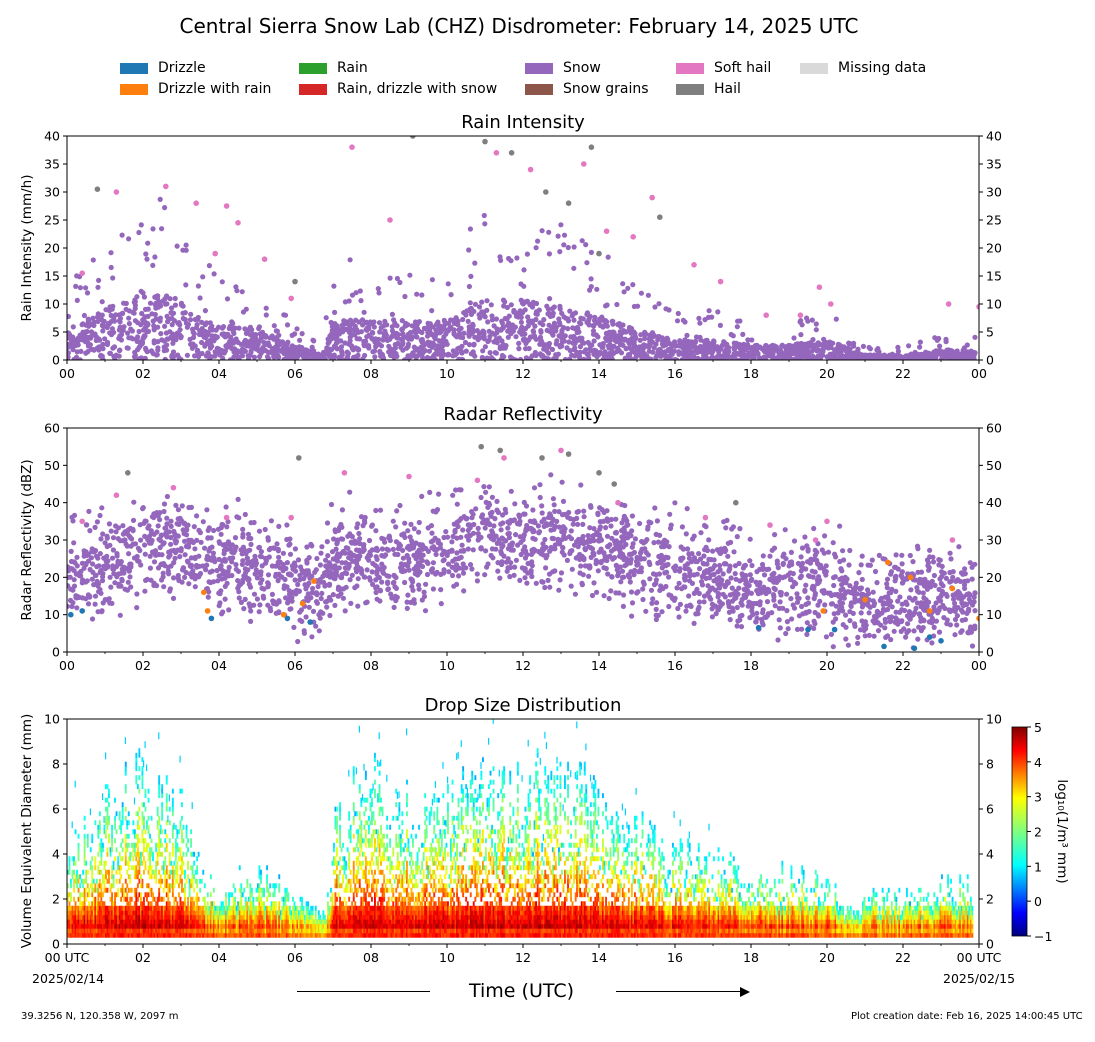  I want to click on legend-item-rain: Rain, so click(333, 68).